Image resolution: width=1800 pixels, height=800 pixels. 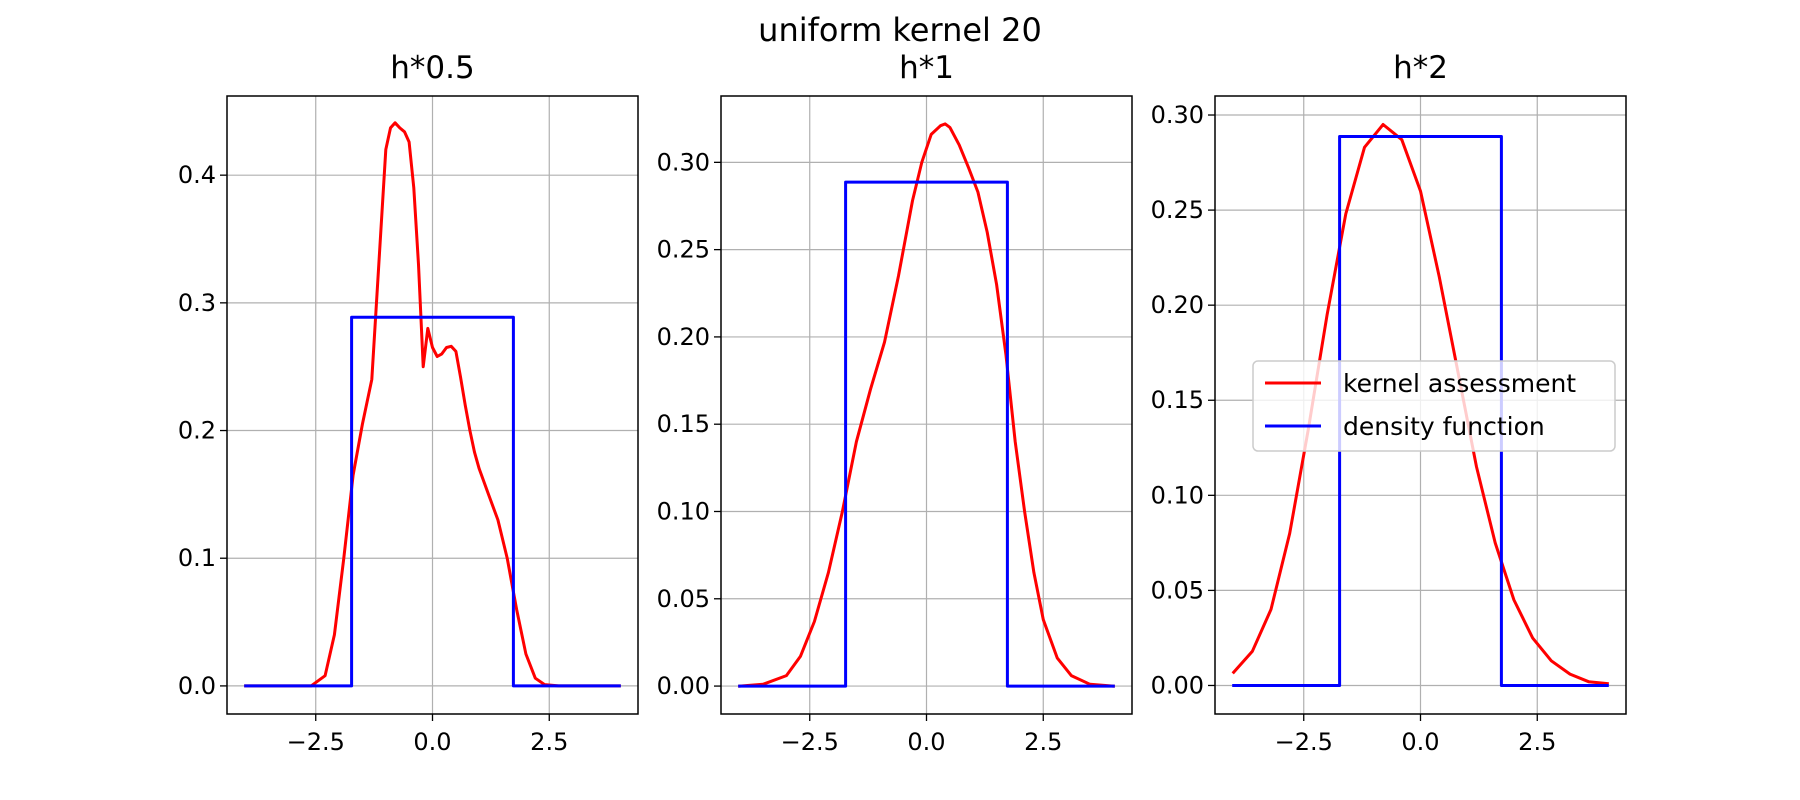 I want to click on legend: kernel assessment density function, so click(x=1434, y=406).